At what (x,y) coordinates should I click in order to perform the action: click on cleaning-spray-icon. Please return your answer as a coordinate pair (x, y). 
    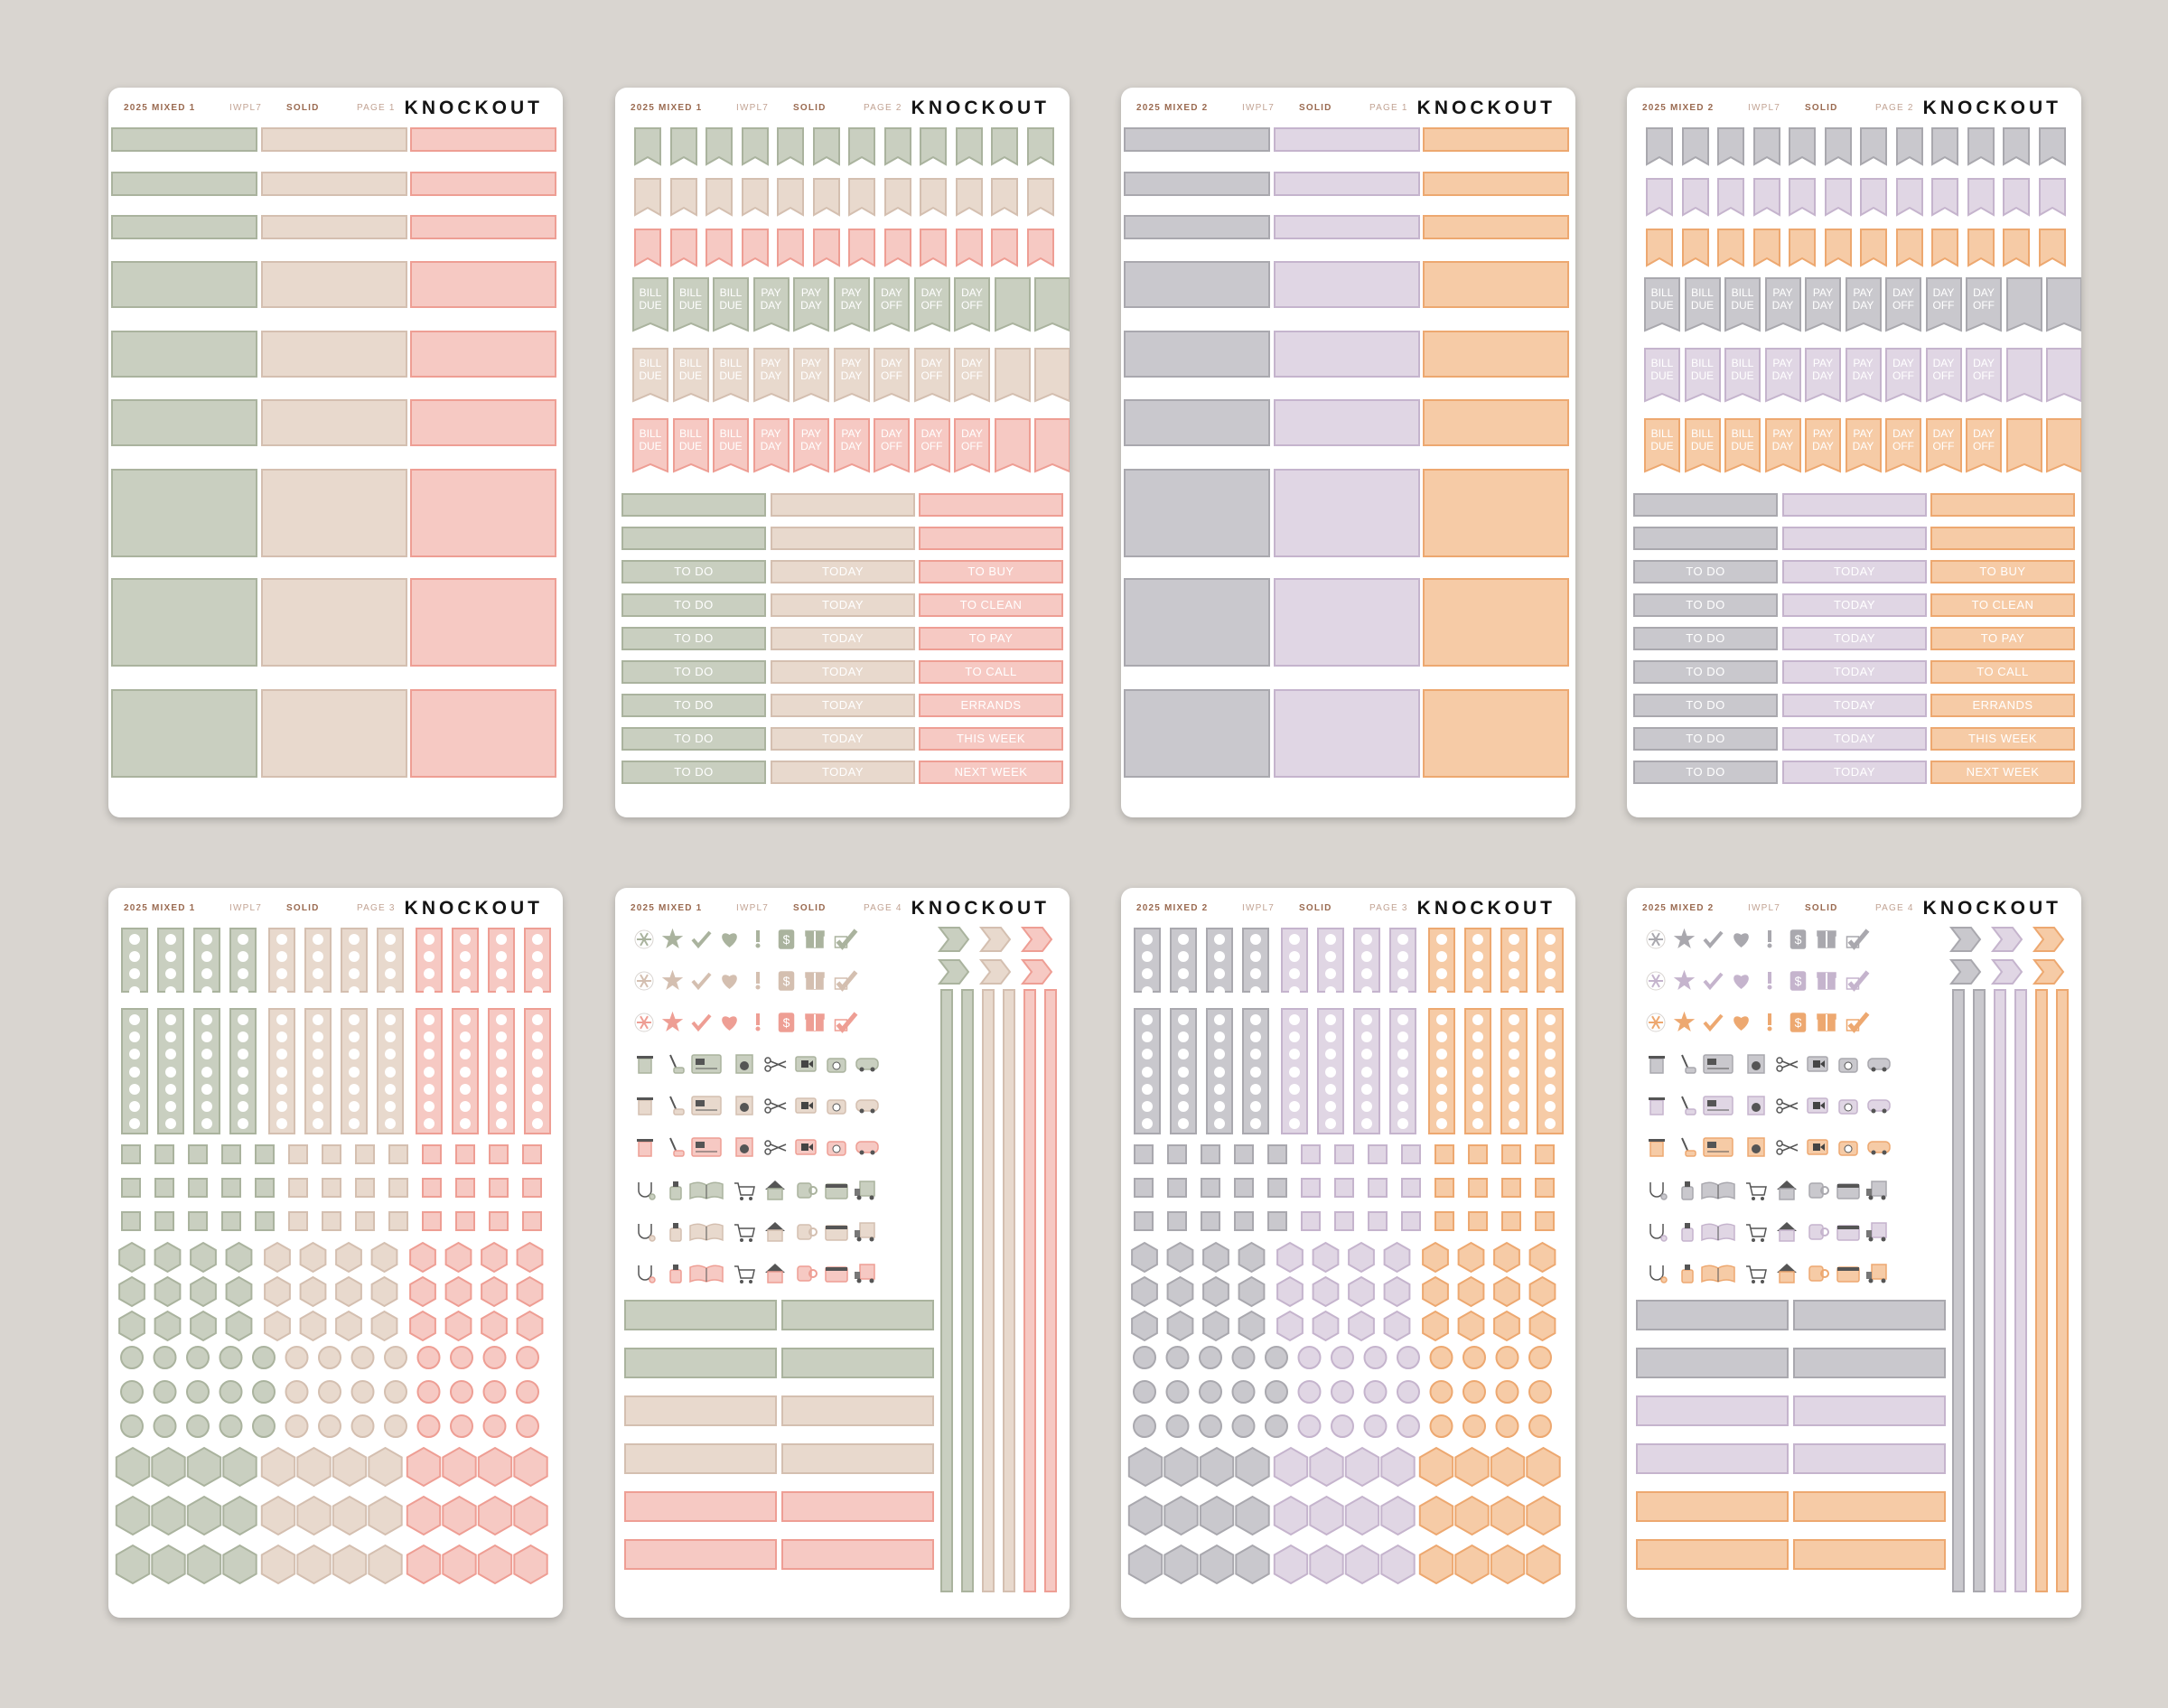
    Looking at the image, I should click on (675, 1232).